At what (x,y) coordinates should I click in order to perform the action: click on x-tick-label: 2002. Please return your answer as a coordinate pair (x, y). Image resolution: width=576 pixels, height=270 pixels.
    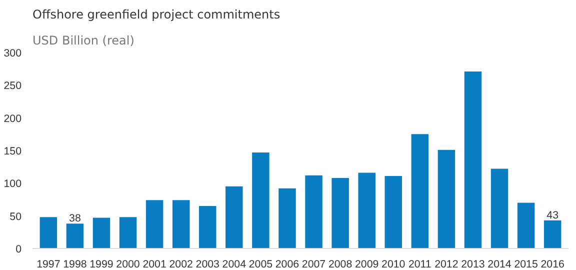
    Looking at the image, I should click on (181, 264).